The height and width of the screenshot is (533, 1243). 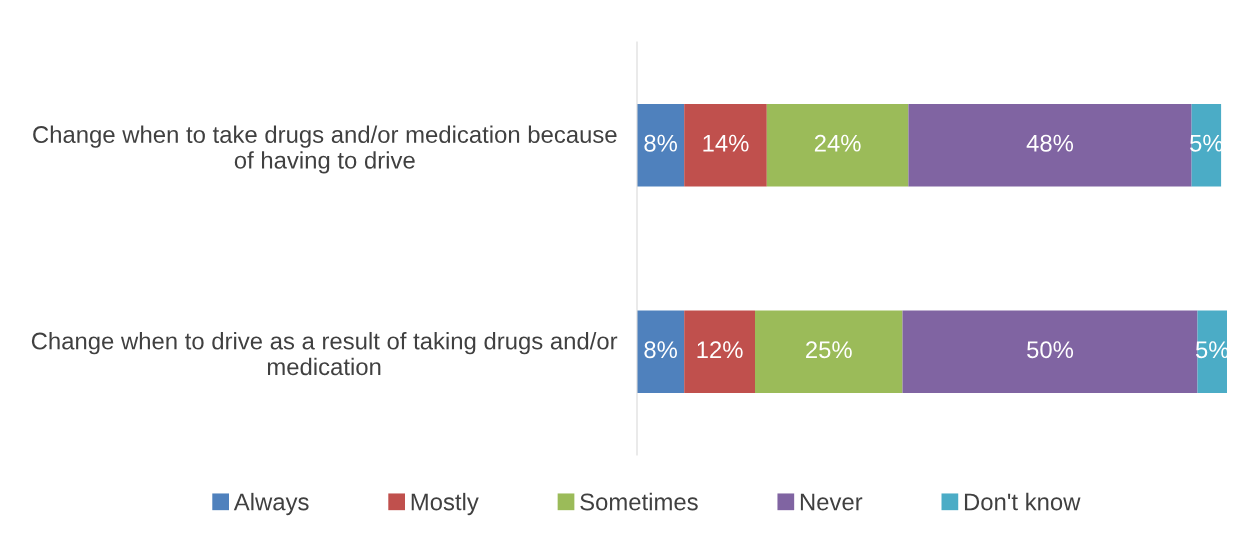 What do you see at coordinates (831, 502) in the screenshot?
I see `legend-label: Never` at bounding box center [831, 502].